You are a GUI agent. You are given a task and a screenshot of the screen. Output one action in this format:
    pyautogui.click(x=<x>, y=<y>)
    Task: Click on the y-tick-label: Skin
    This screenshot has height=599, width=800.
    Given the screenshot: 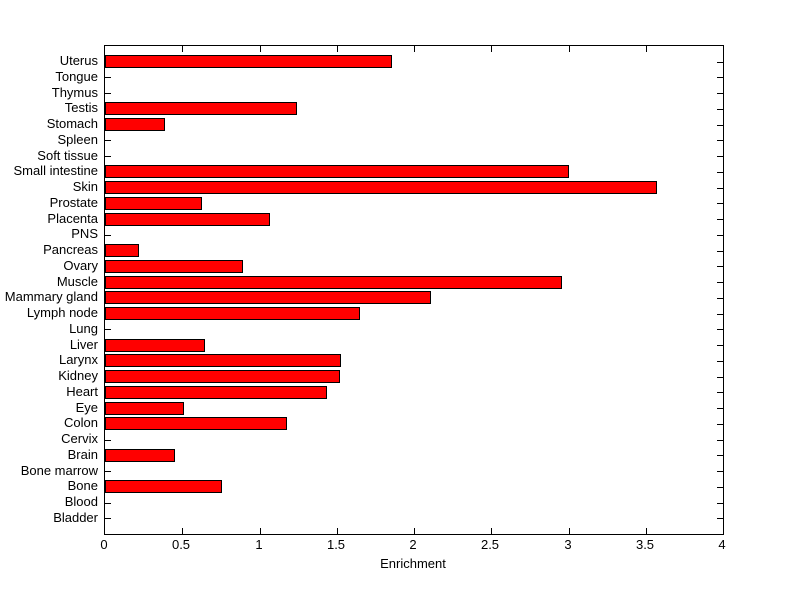 What is the action you would take?
    pyautogui.click(x=85, y=186)
    